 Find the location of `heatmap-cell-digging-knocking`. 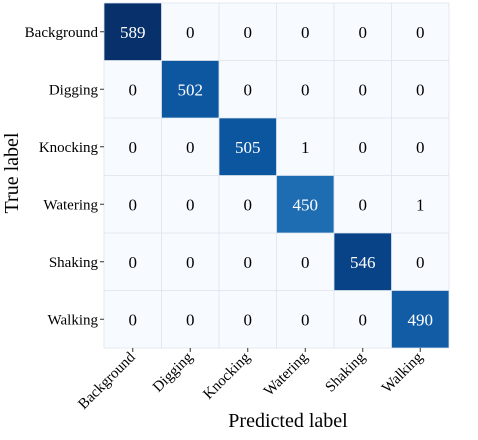

heatmap-cell-digging-knocking is located at coordinates (248, 89).